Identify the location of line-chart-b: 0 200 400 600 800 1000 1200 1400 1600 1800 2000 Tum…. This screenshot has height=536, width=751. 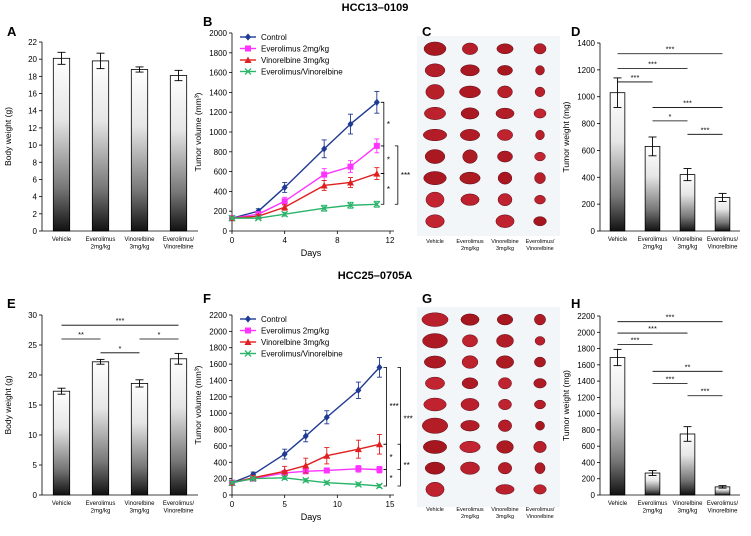
(301, 143).